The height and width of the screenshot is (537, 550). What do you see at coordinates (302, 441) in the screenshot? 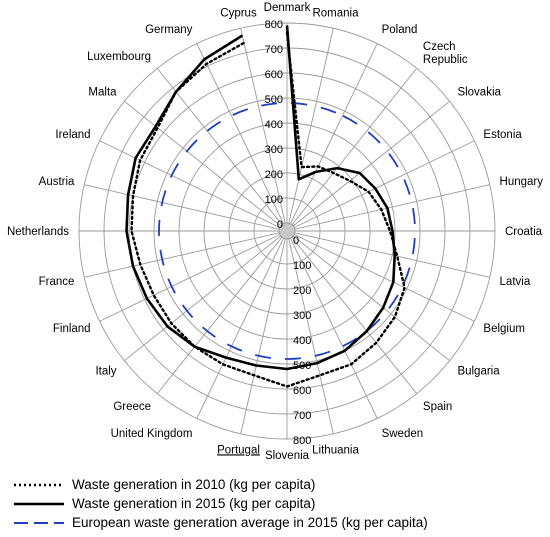
I see `tick-label-down: 800` at bounding box center [302, 441].